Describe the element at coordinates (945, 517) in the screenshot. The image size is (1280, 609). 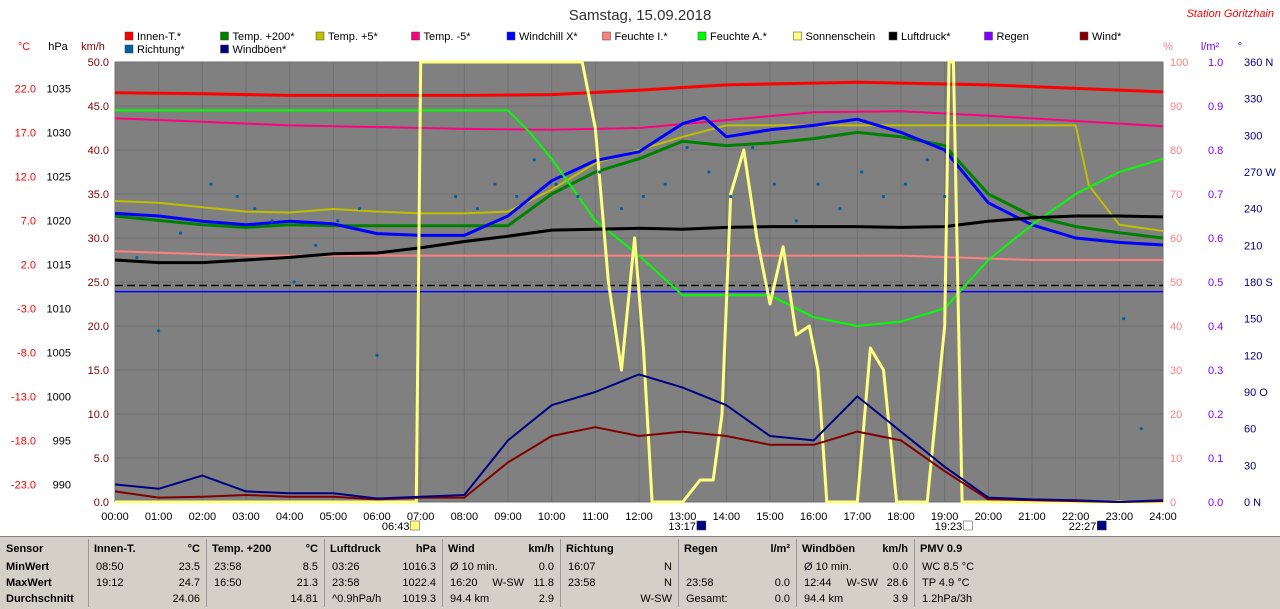
I see `x-tick-label: 19:00` at that location.